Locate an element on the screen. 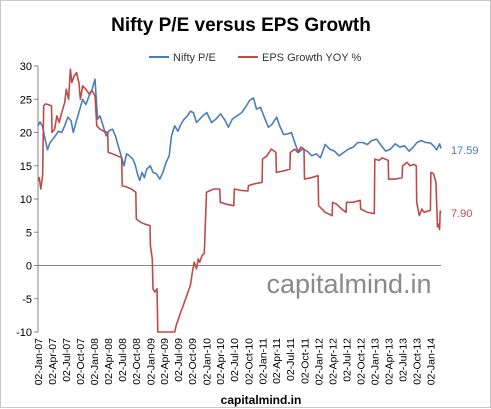 The height and width of the screenshot is (409, 491). x-tick-label: 02-Jan-08 is located at coordinates (95, 361).